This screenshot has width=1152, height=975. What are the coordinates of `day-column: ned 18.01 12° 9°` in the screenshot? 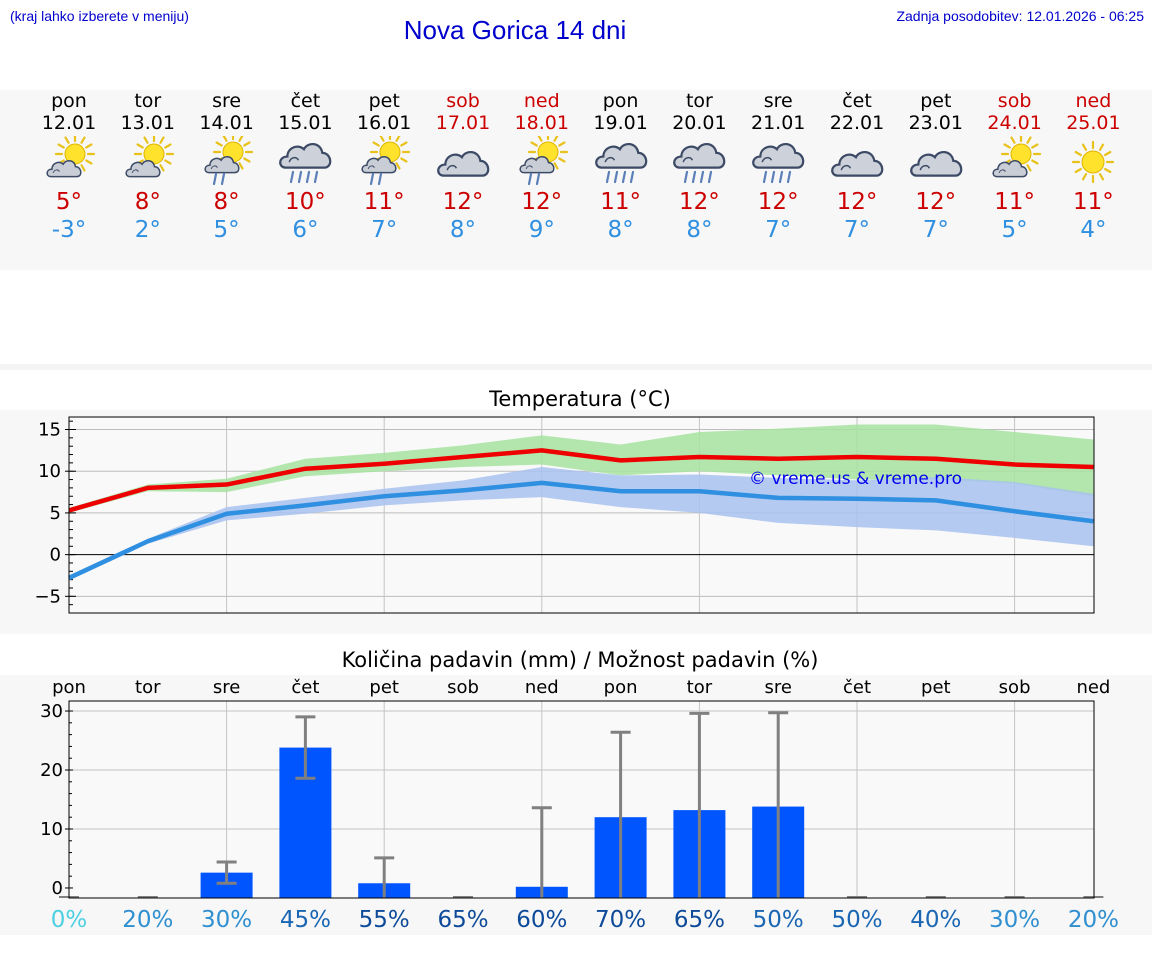 It's located at (542, 167).